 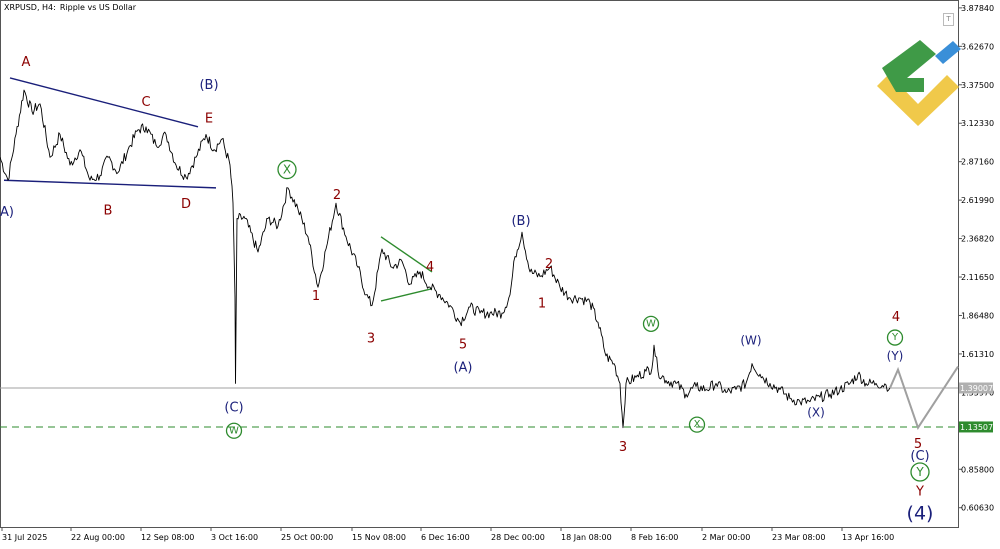 I want to click on wave-label: (A), so click(x=462, y=368).